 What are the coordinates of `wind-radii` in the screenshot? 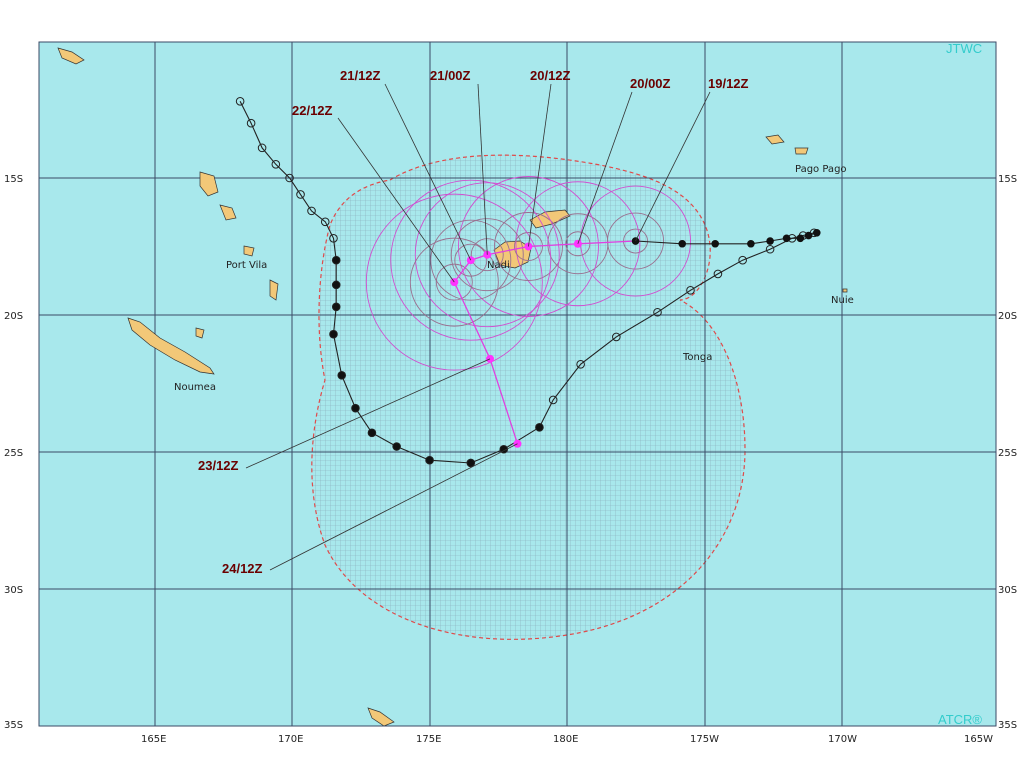 It's located at (528, 273).